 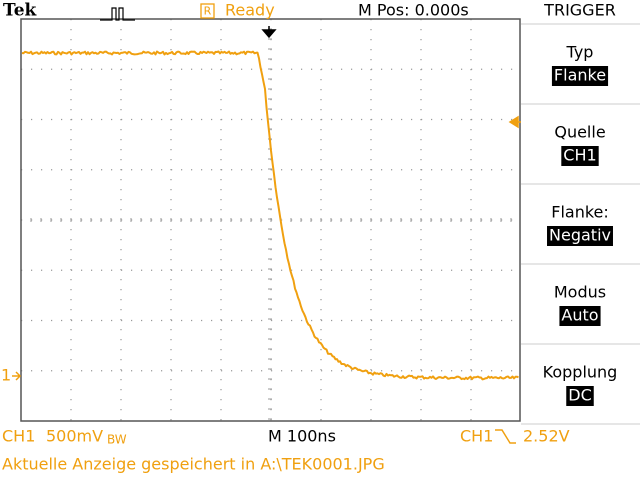 I want to click on menu-label: Flanke:, so click(x=580, y=212).